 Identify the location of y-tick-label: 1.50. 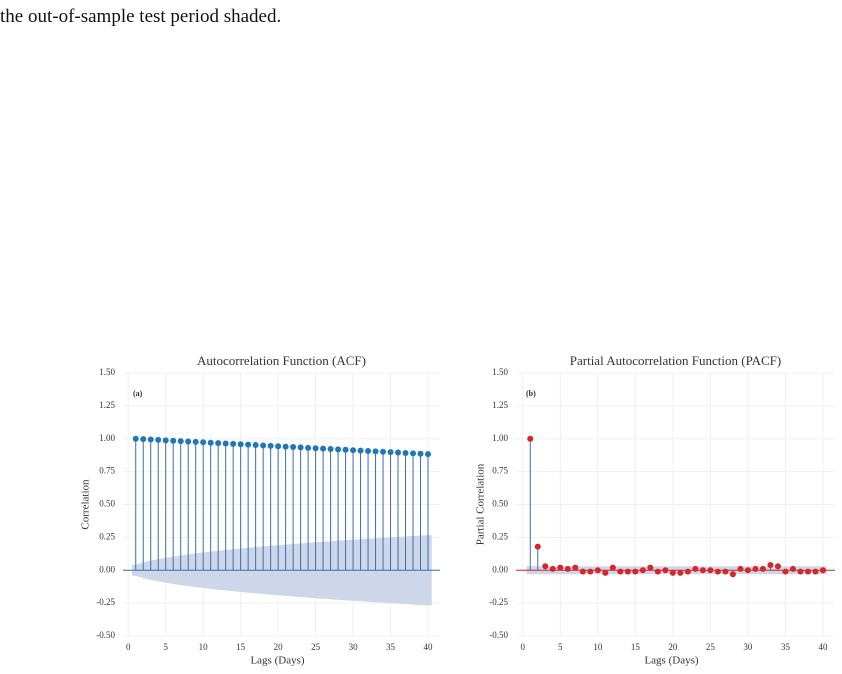
(500, 372).